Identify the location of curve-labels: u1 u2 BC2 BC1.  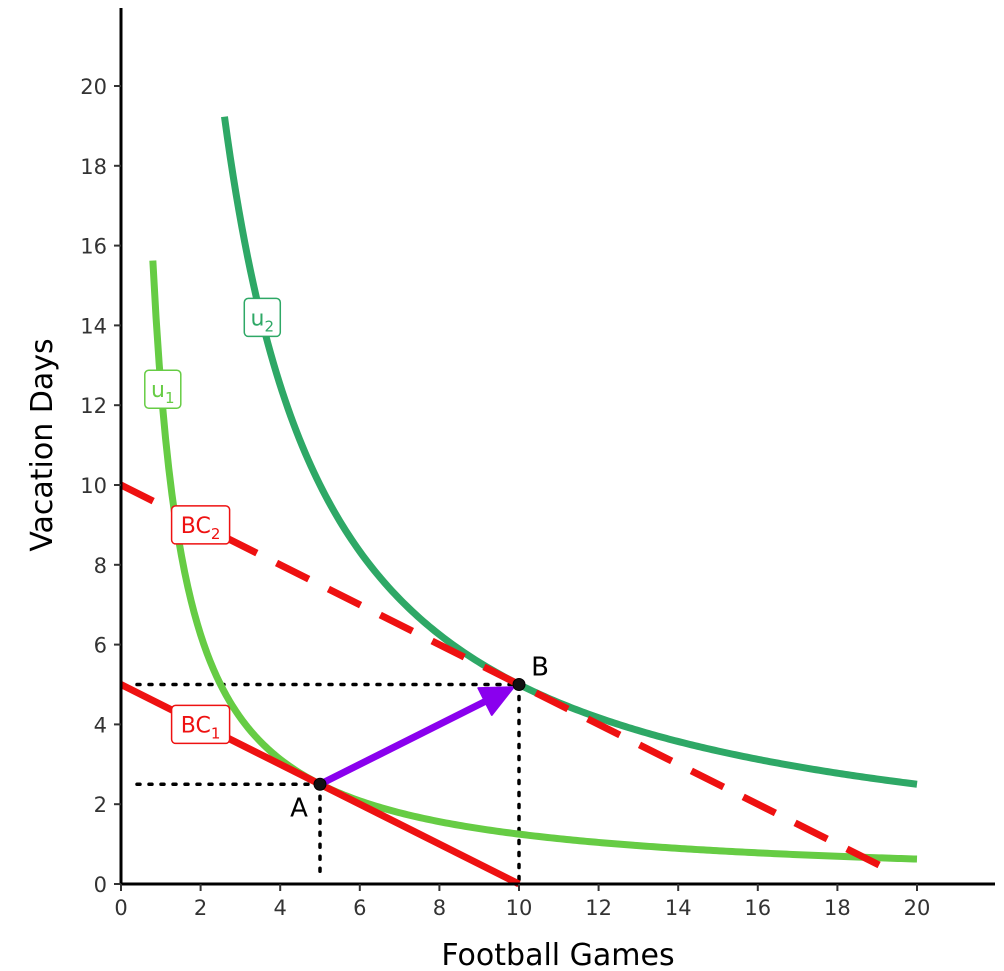
(213, 521).